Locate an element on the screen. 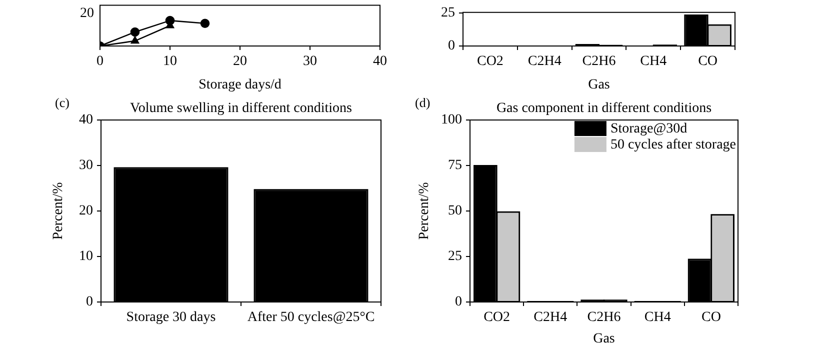 This screenshot has width=819, height=349. text: (c) is located at coordinates (62, 102).